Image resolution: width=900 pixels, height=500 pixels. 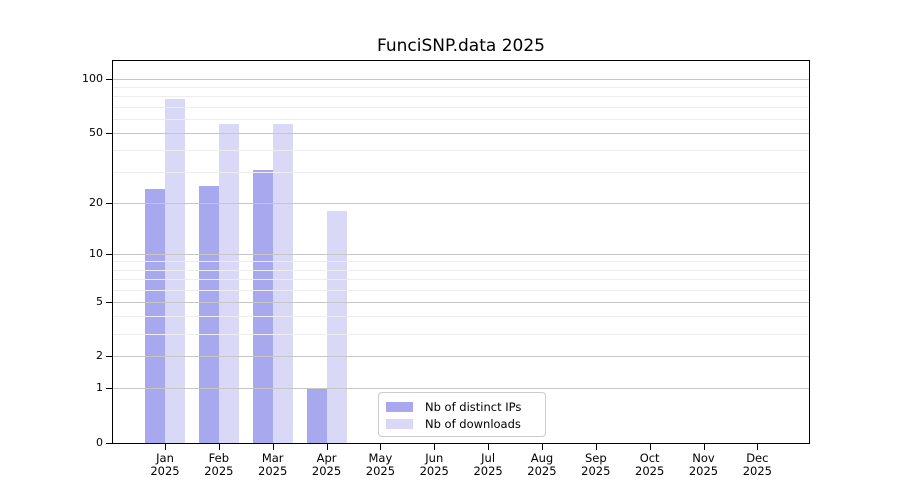 What do you see at coordinates (704, 447) in the screenshot?
I see `x-tick-mark-nov` at bounding box center [704, 447].